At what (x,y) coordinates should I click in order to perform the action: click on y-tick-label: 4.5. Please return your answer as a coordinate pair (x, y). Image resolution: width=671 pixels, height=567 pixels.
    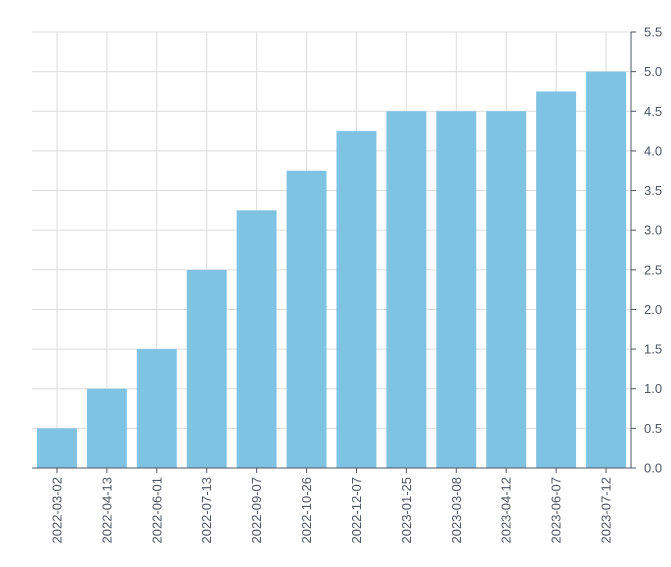
    Looking at the image, I should click on (653, 111).